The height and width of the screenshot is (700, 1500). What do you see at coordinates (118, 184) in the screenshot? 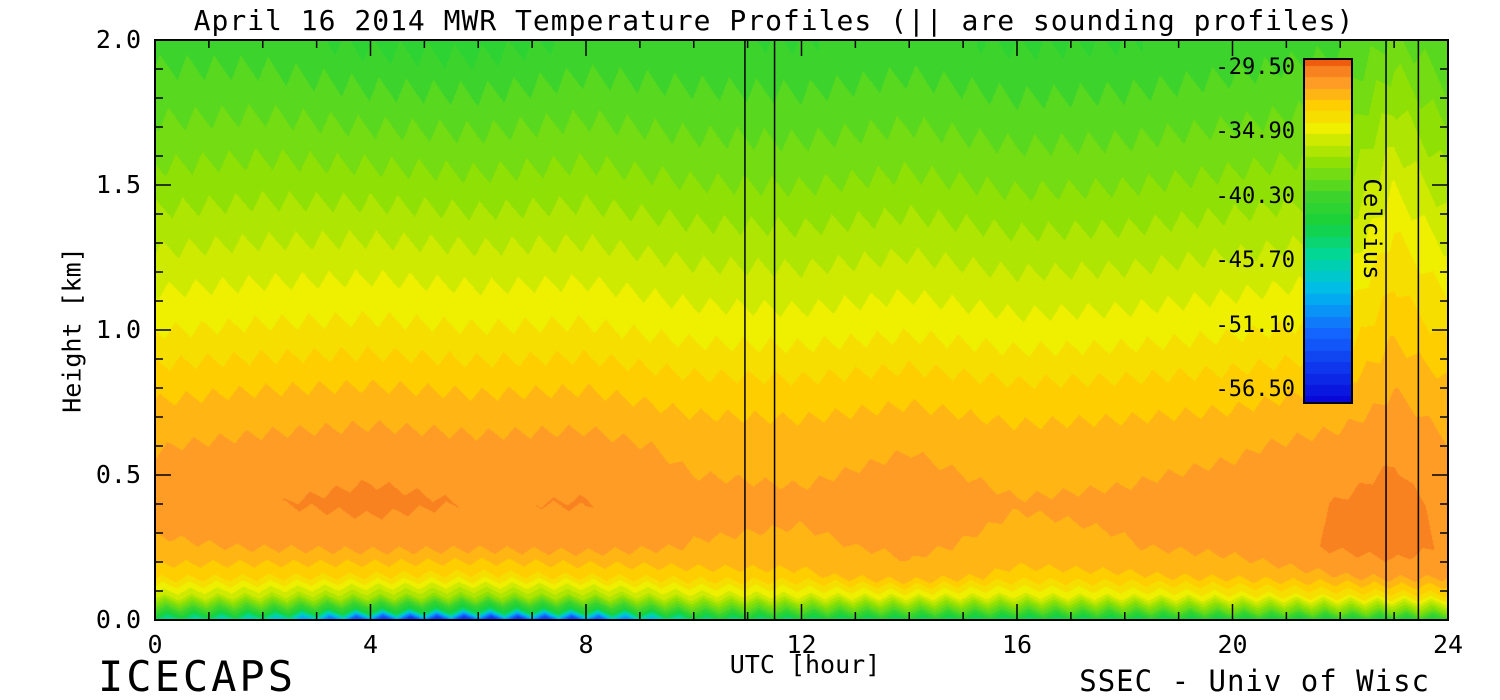
I see `y-tick-label: 1.5` at bounding box center [118, 184].